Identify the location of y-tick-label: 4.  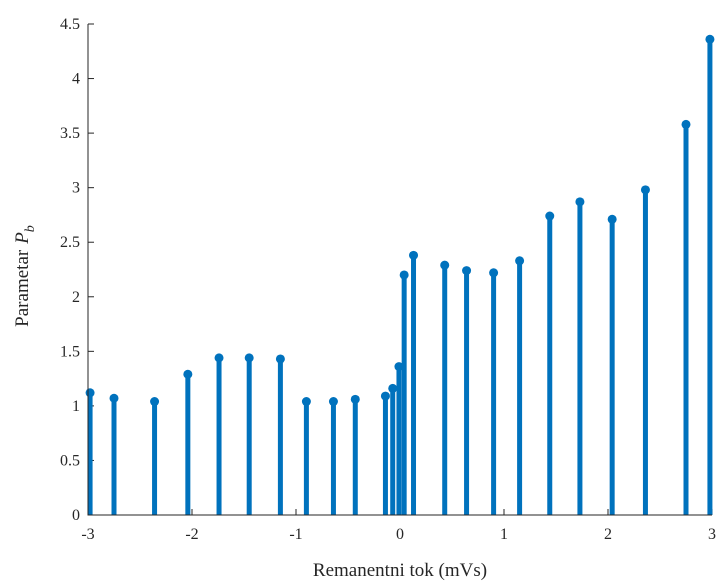
(76, 79).